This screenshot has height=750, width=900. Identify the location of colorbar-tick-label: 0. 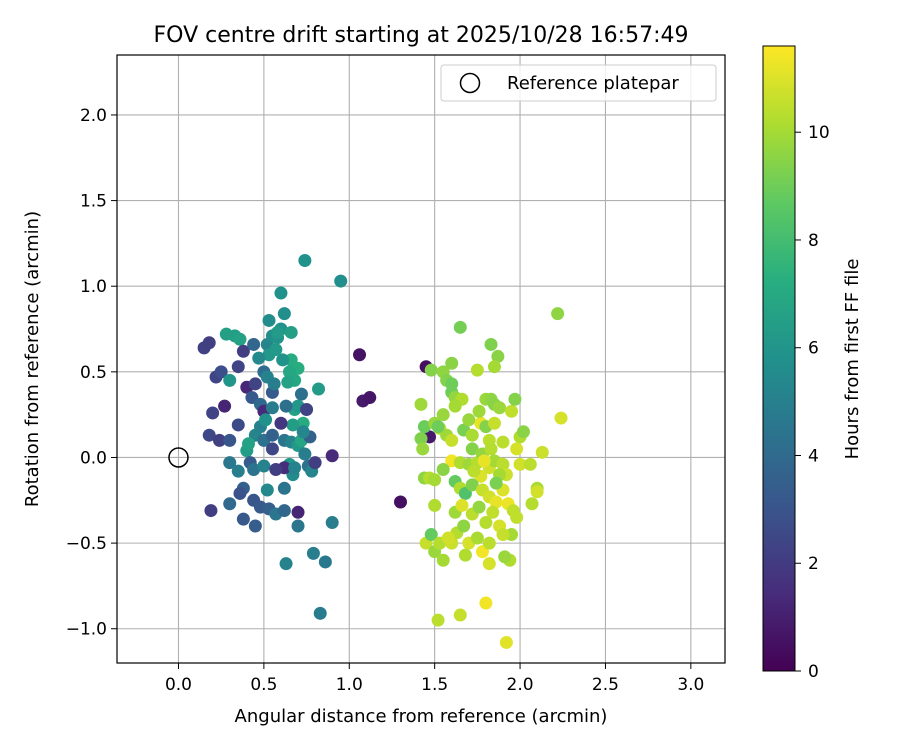
(813, 672).